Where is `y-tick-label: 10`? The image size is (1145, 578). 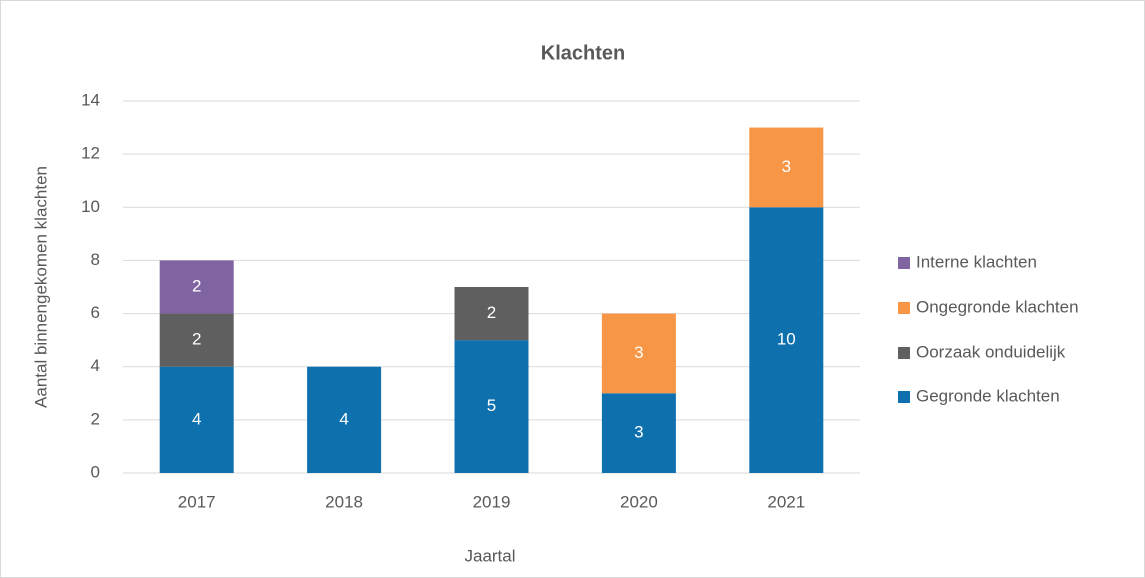
y-tick-label: 10 is located at coordinates (90, 206).